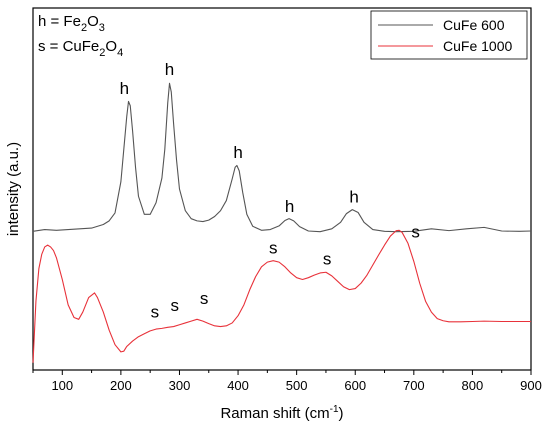  What do you see at coordinates (477, 46) in the screenshot?
I see `legend-label-cufe1000: CuFe 1000` at bounding box center [477, 46].